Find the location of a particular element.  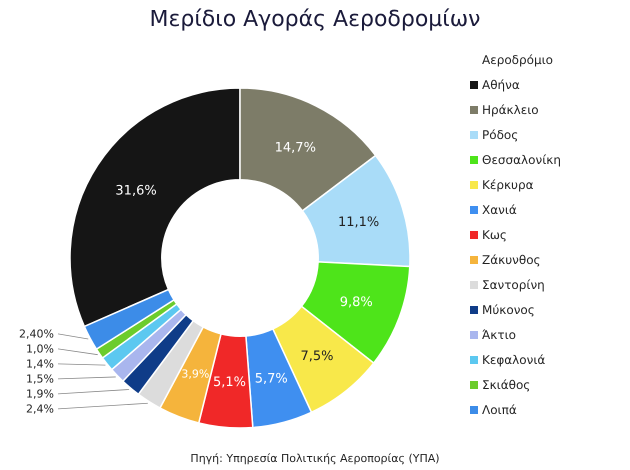

chart-title: Μερίδιο Αγοράς Αεροδρομίων is located at coordinates (315, 19).